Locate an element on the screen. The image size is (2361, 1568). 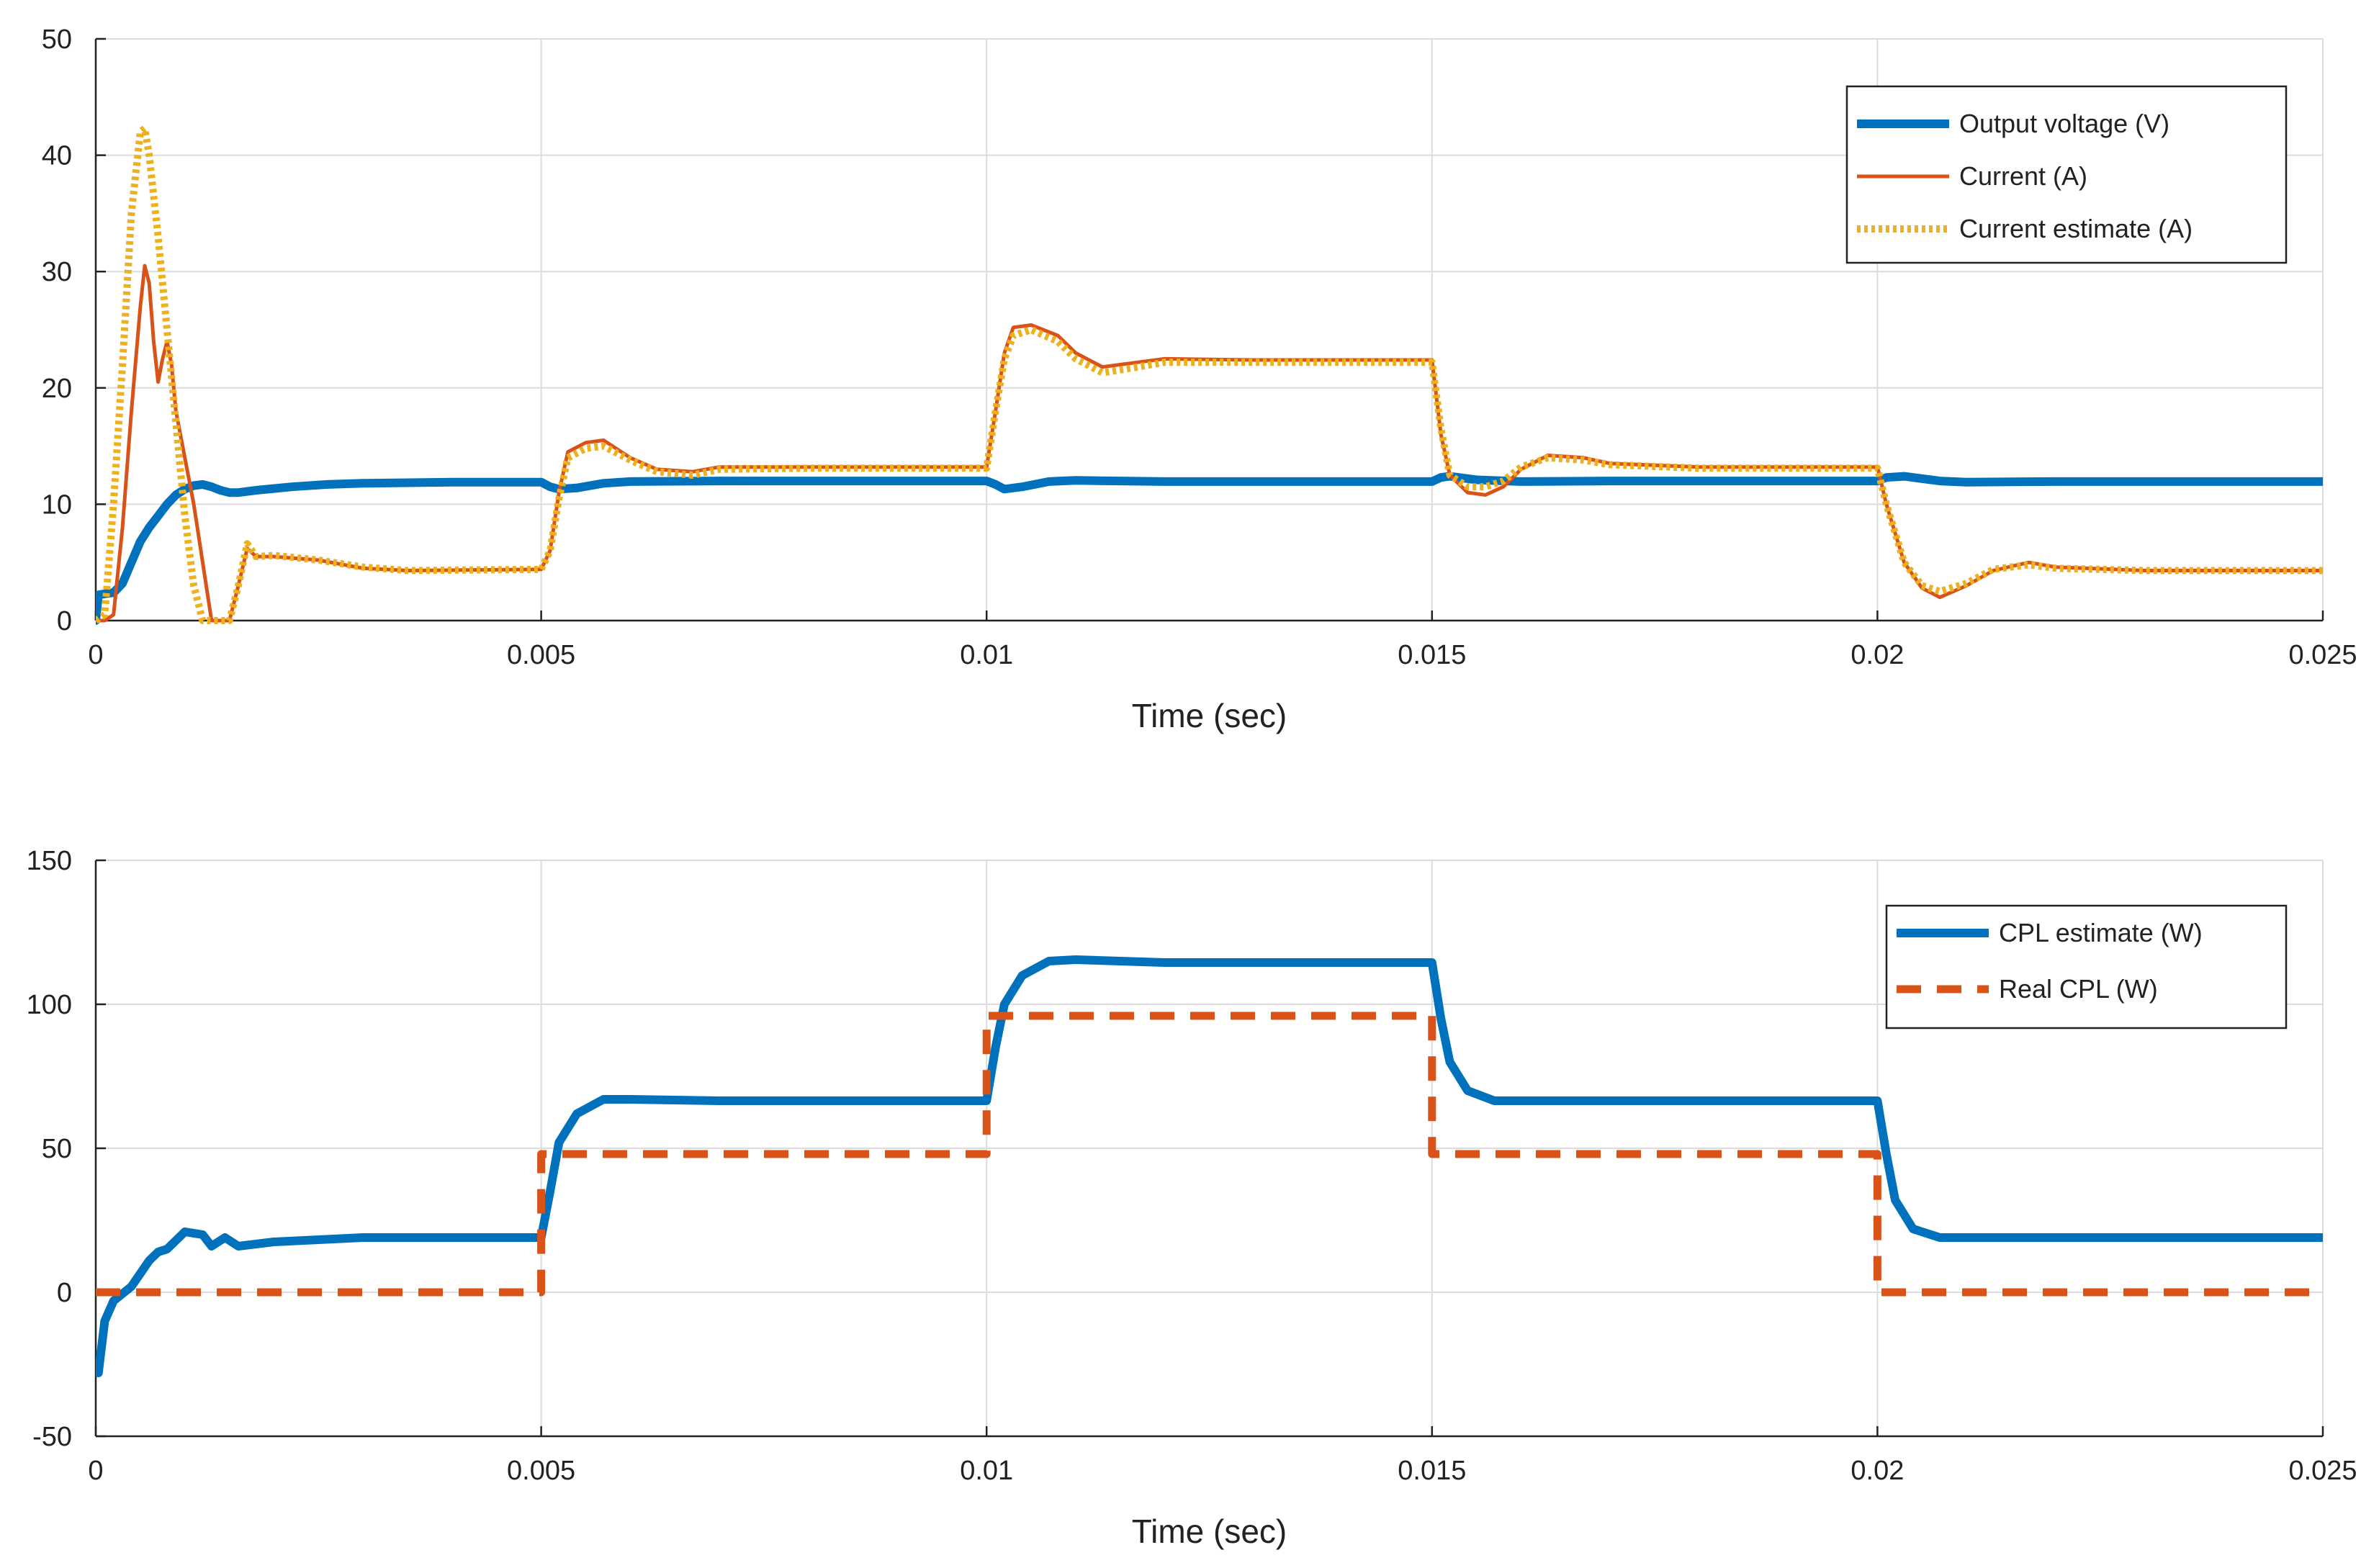
y-tick-label: 20 is located at coordinates (57, 389).